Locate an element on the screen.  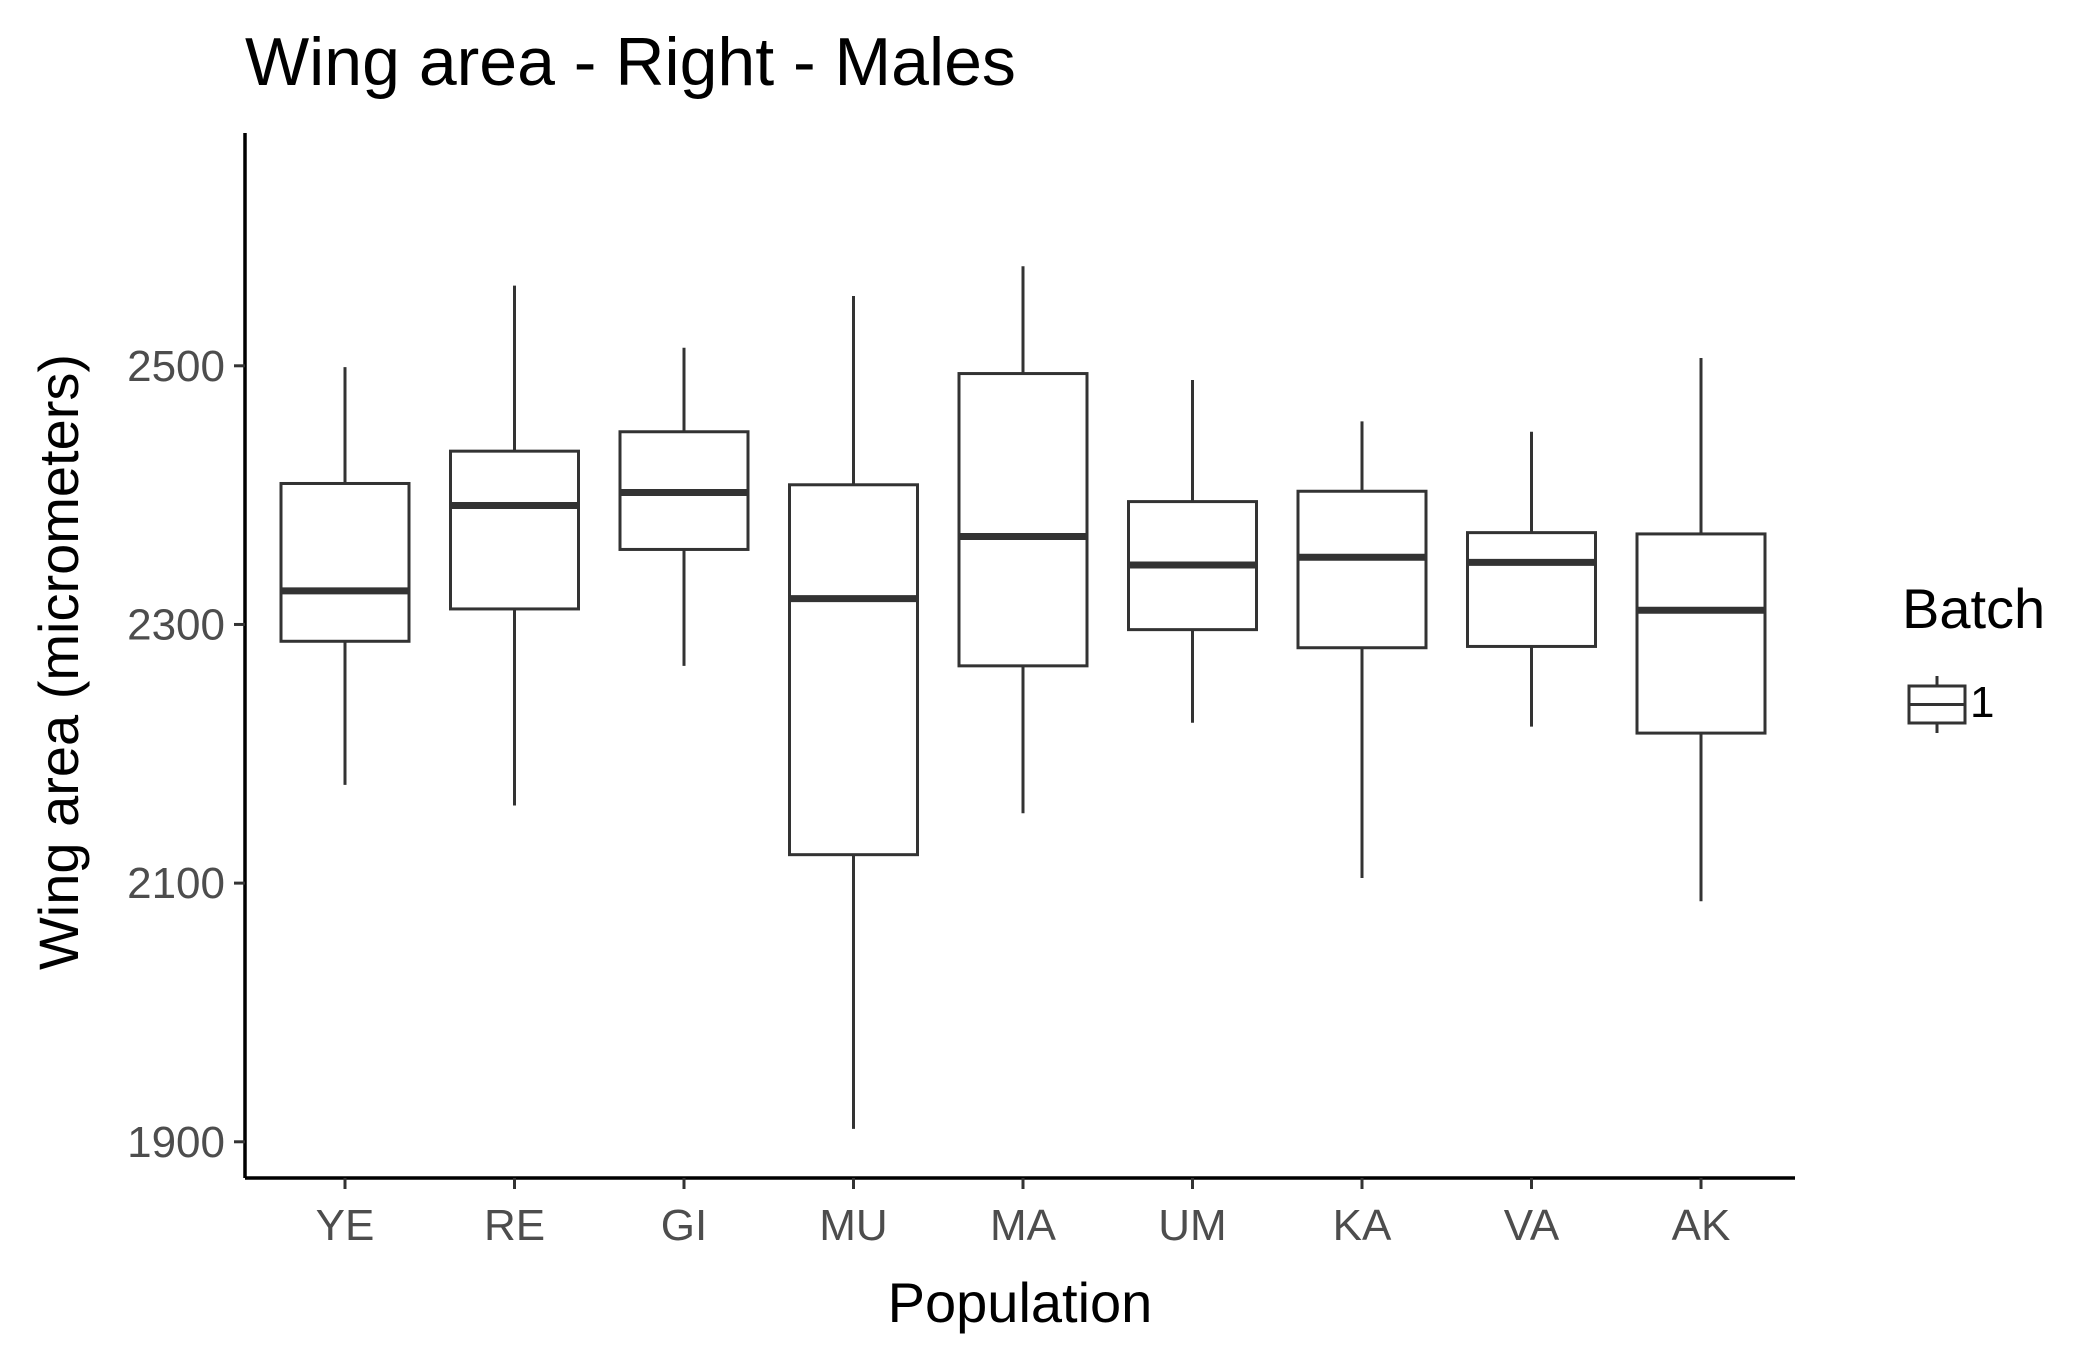
x-tick-label: VA is located at coordinates (1532, 1225).